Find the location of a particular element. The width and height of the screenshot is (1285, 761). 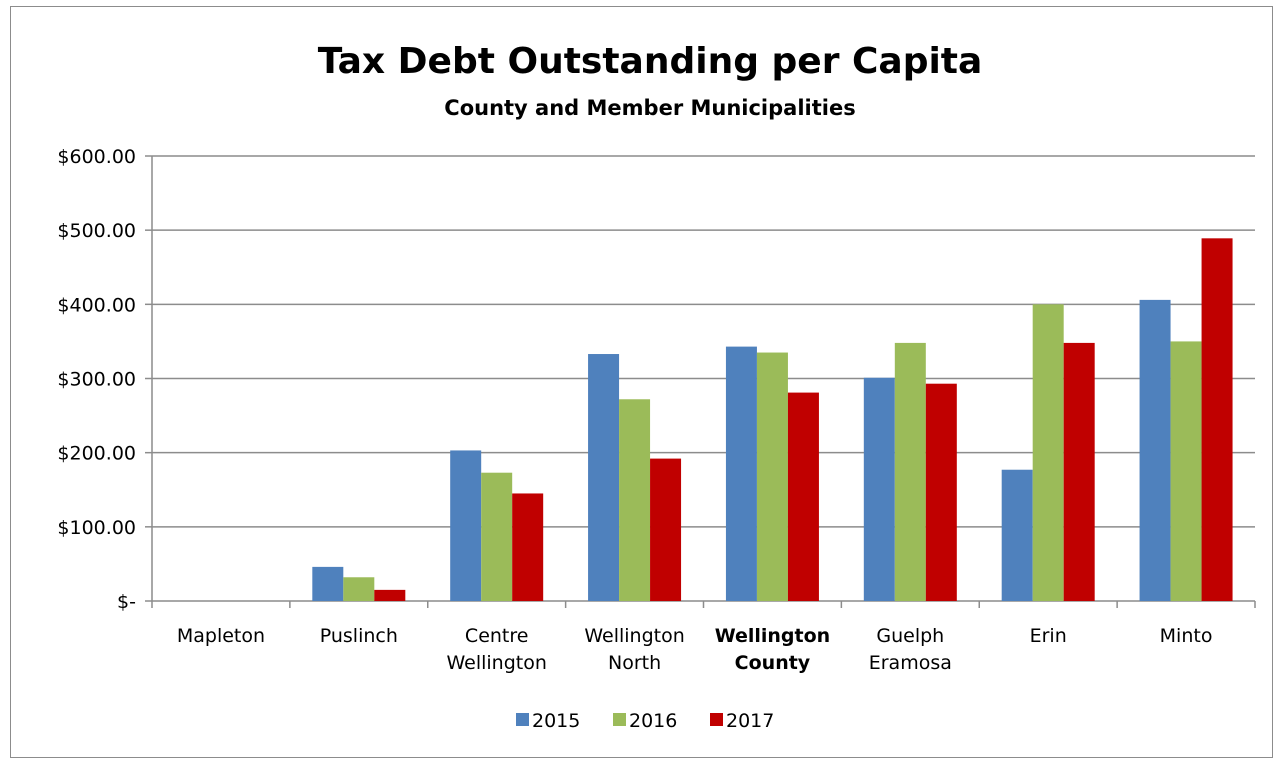

y-tick-label: $500.00 is located at coordinates (96, 231).